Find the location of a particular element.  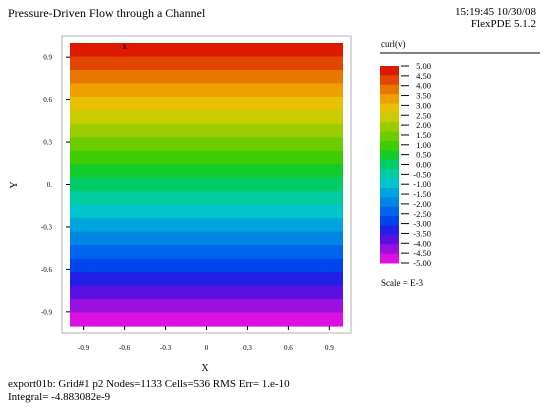

legend-value: 2.00 is located at coordinates (423, 125).